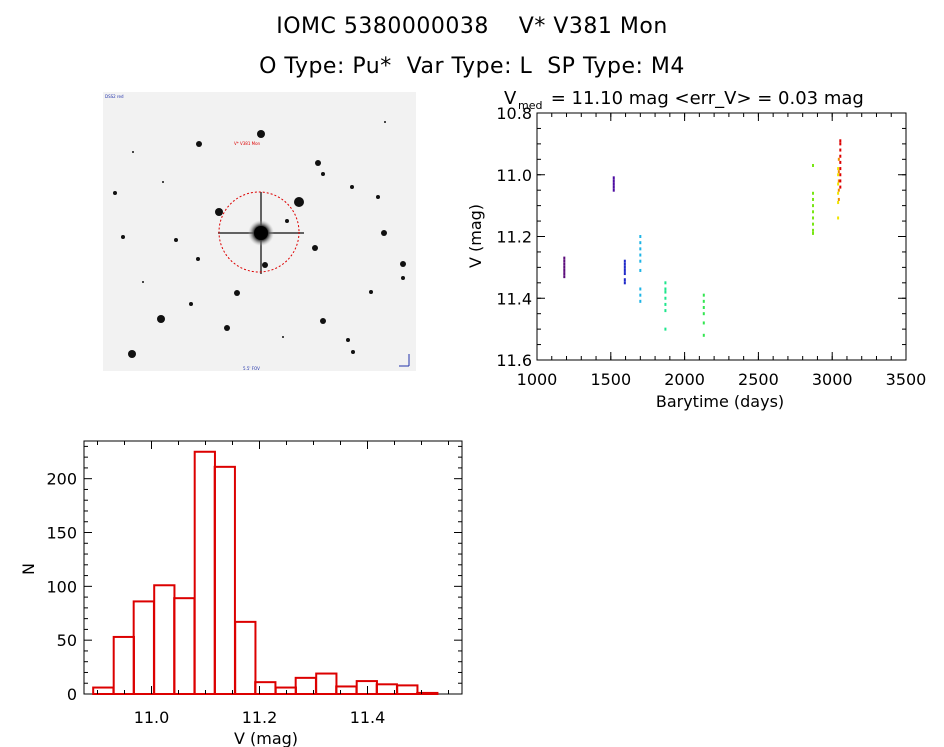  What do you see at coordinates (28, 569) in the screenshot?
I see `histogram-y-axis-label: N` at bounding box center [28, 569].